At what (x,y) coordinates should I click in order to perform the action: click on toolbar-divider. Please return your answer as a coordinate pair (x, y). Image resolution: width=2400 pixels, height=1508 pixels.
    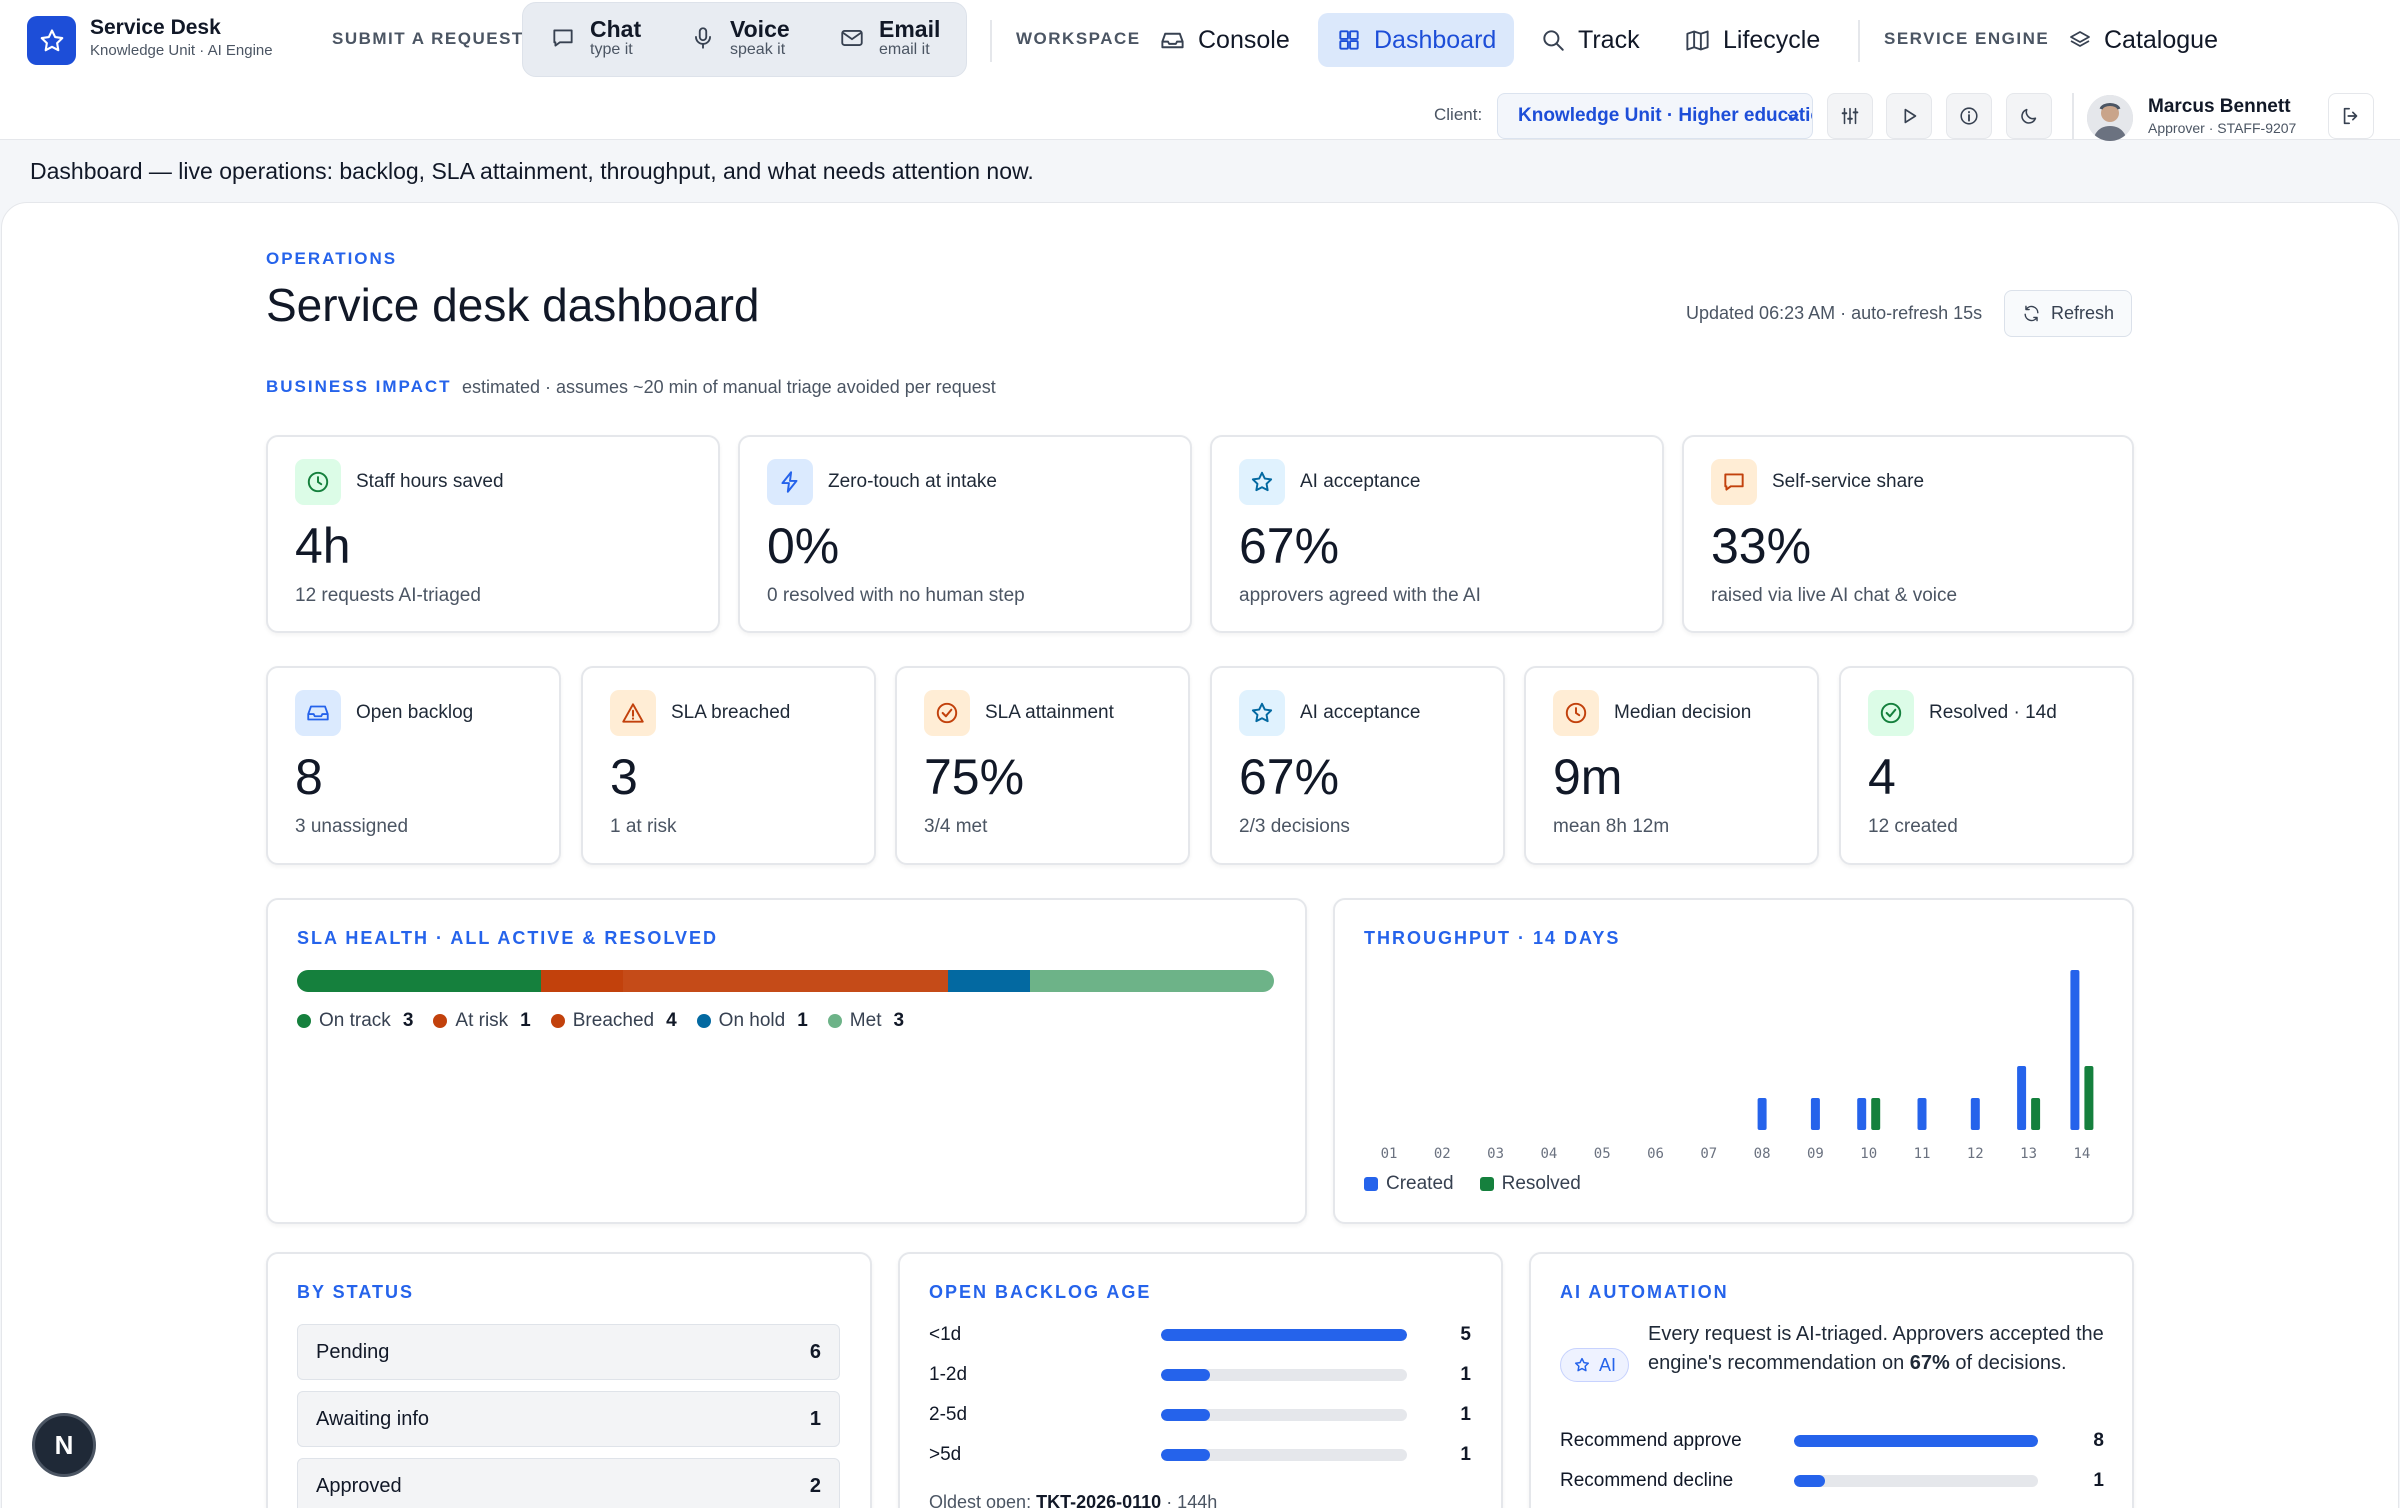
    Looking at the image, I should click on (2073, 116).